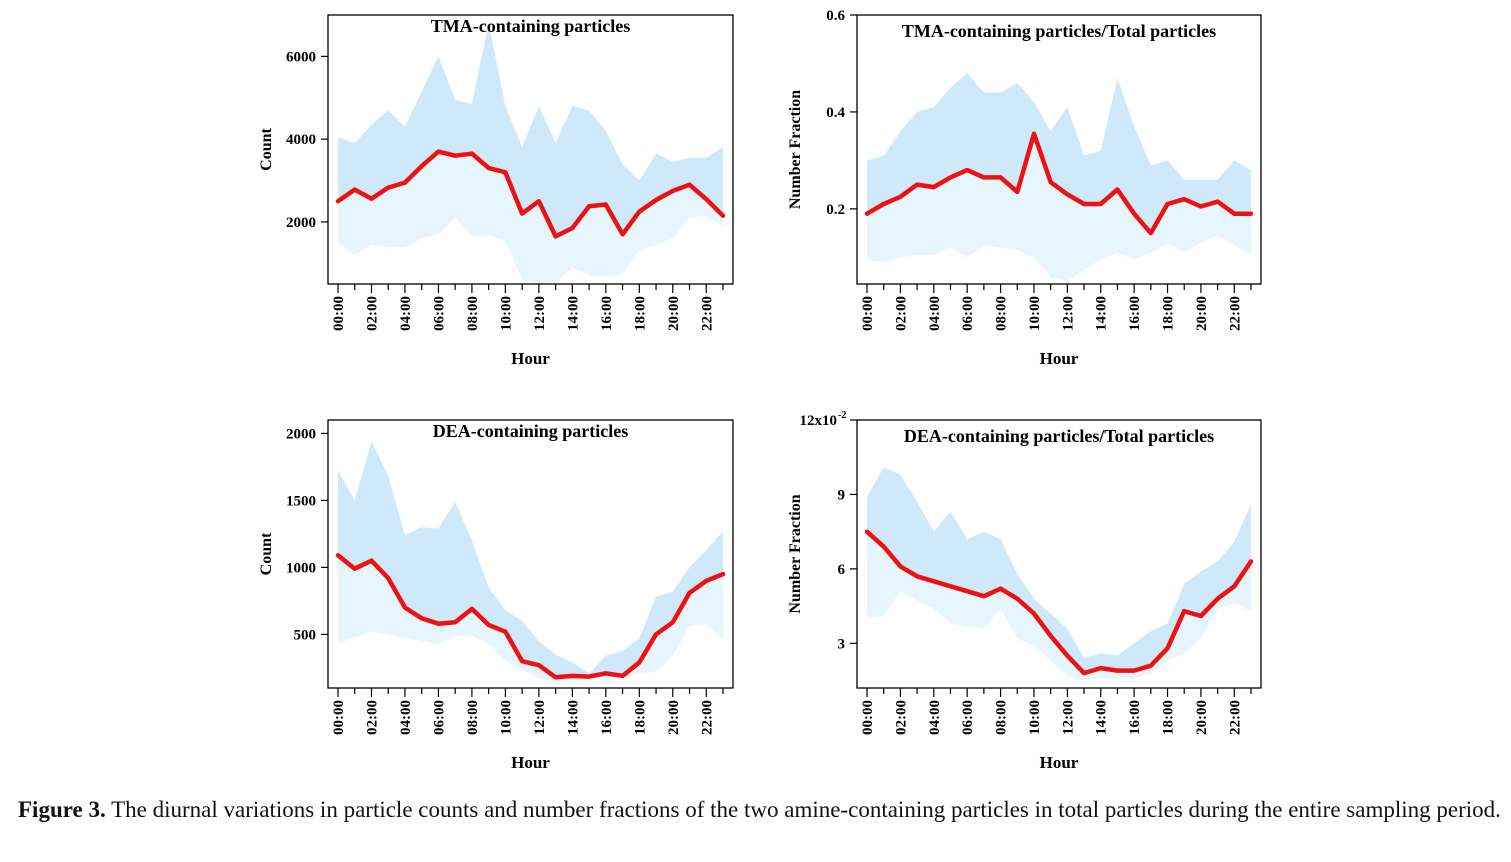 The width and height of the screenshot is (1511, 862). Describe the element at coordinates (819, 421) in the screenshot. I see `y-tick-label: 12x10` at that location.